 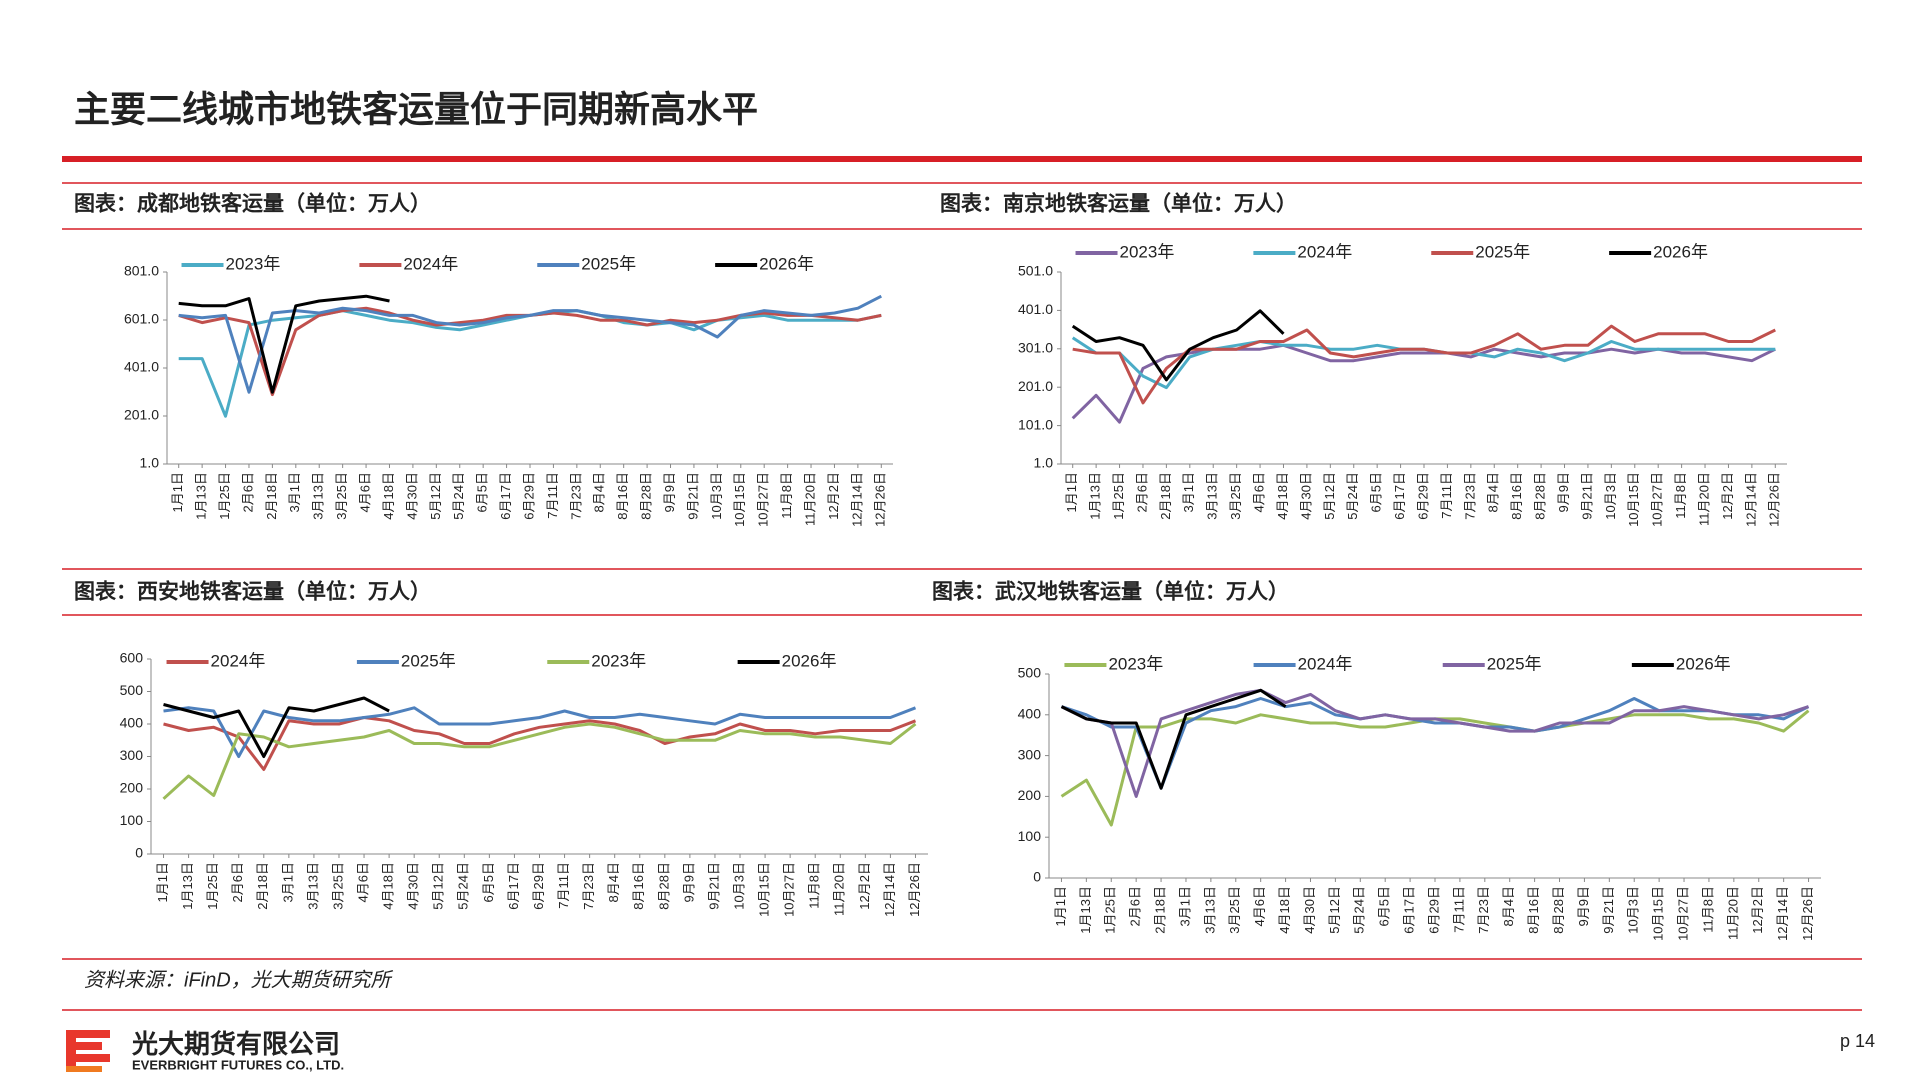 What do you see at coordinates (1399, 496) in the screenshot?
I see `x-tick-label: 6月17日` at bounding box center [1399, 496].